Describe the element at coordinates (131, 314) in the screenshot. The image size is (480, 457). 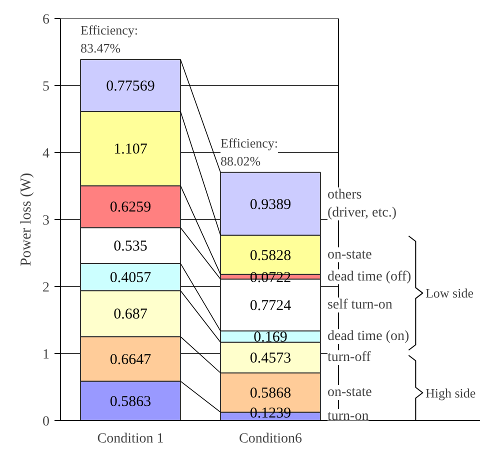
I see `data-label: 0.687` at that location.